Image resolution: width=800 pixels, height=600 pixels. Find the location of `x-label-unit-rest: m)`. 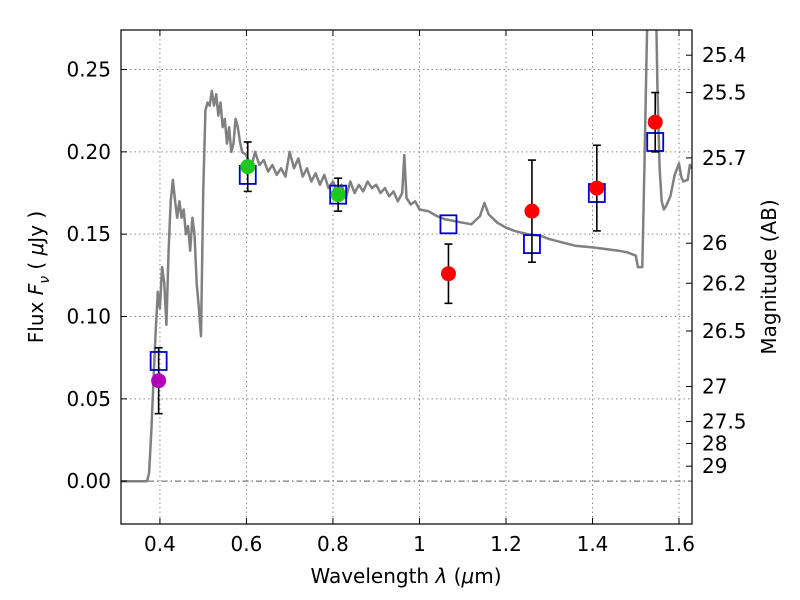

x-label-unit-rest: m) is located at coordinates (487, 576).